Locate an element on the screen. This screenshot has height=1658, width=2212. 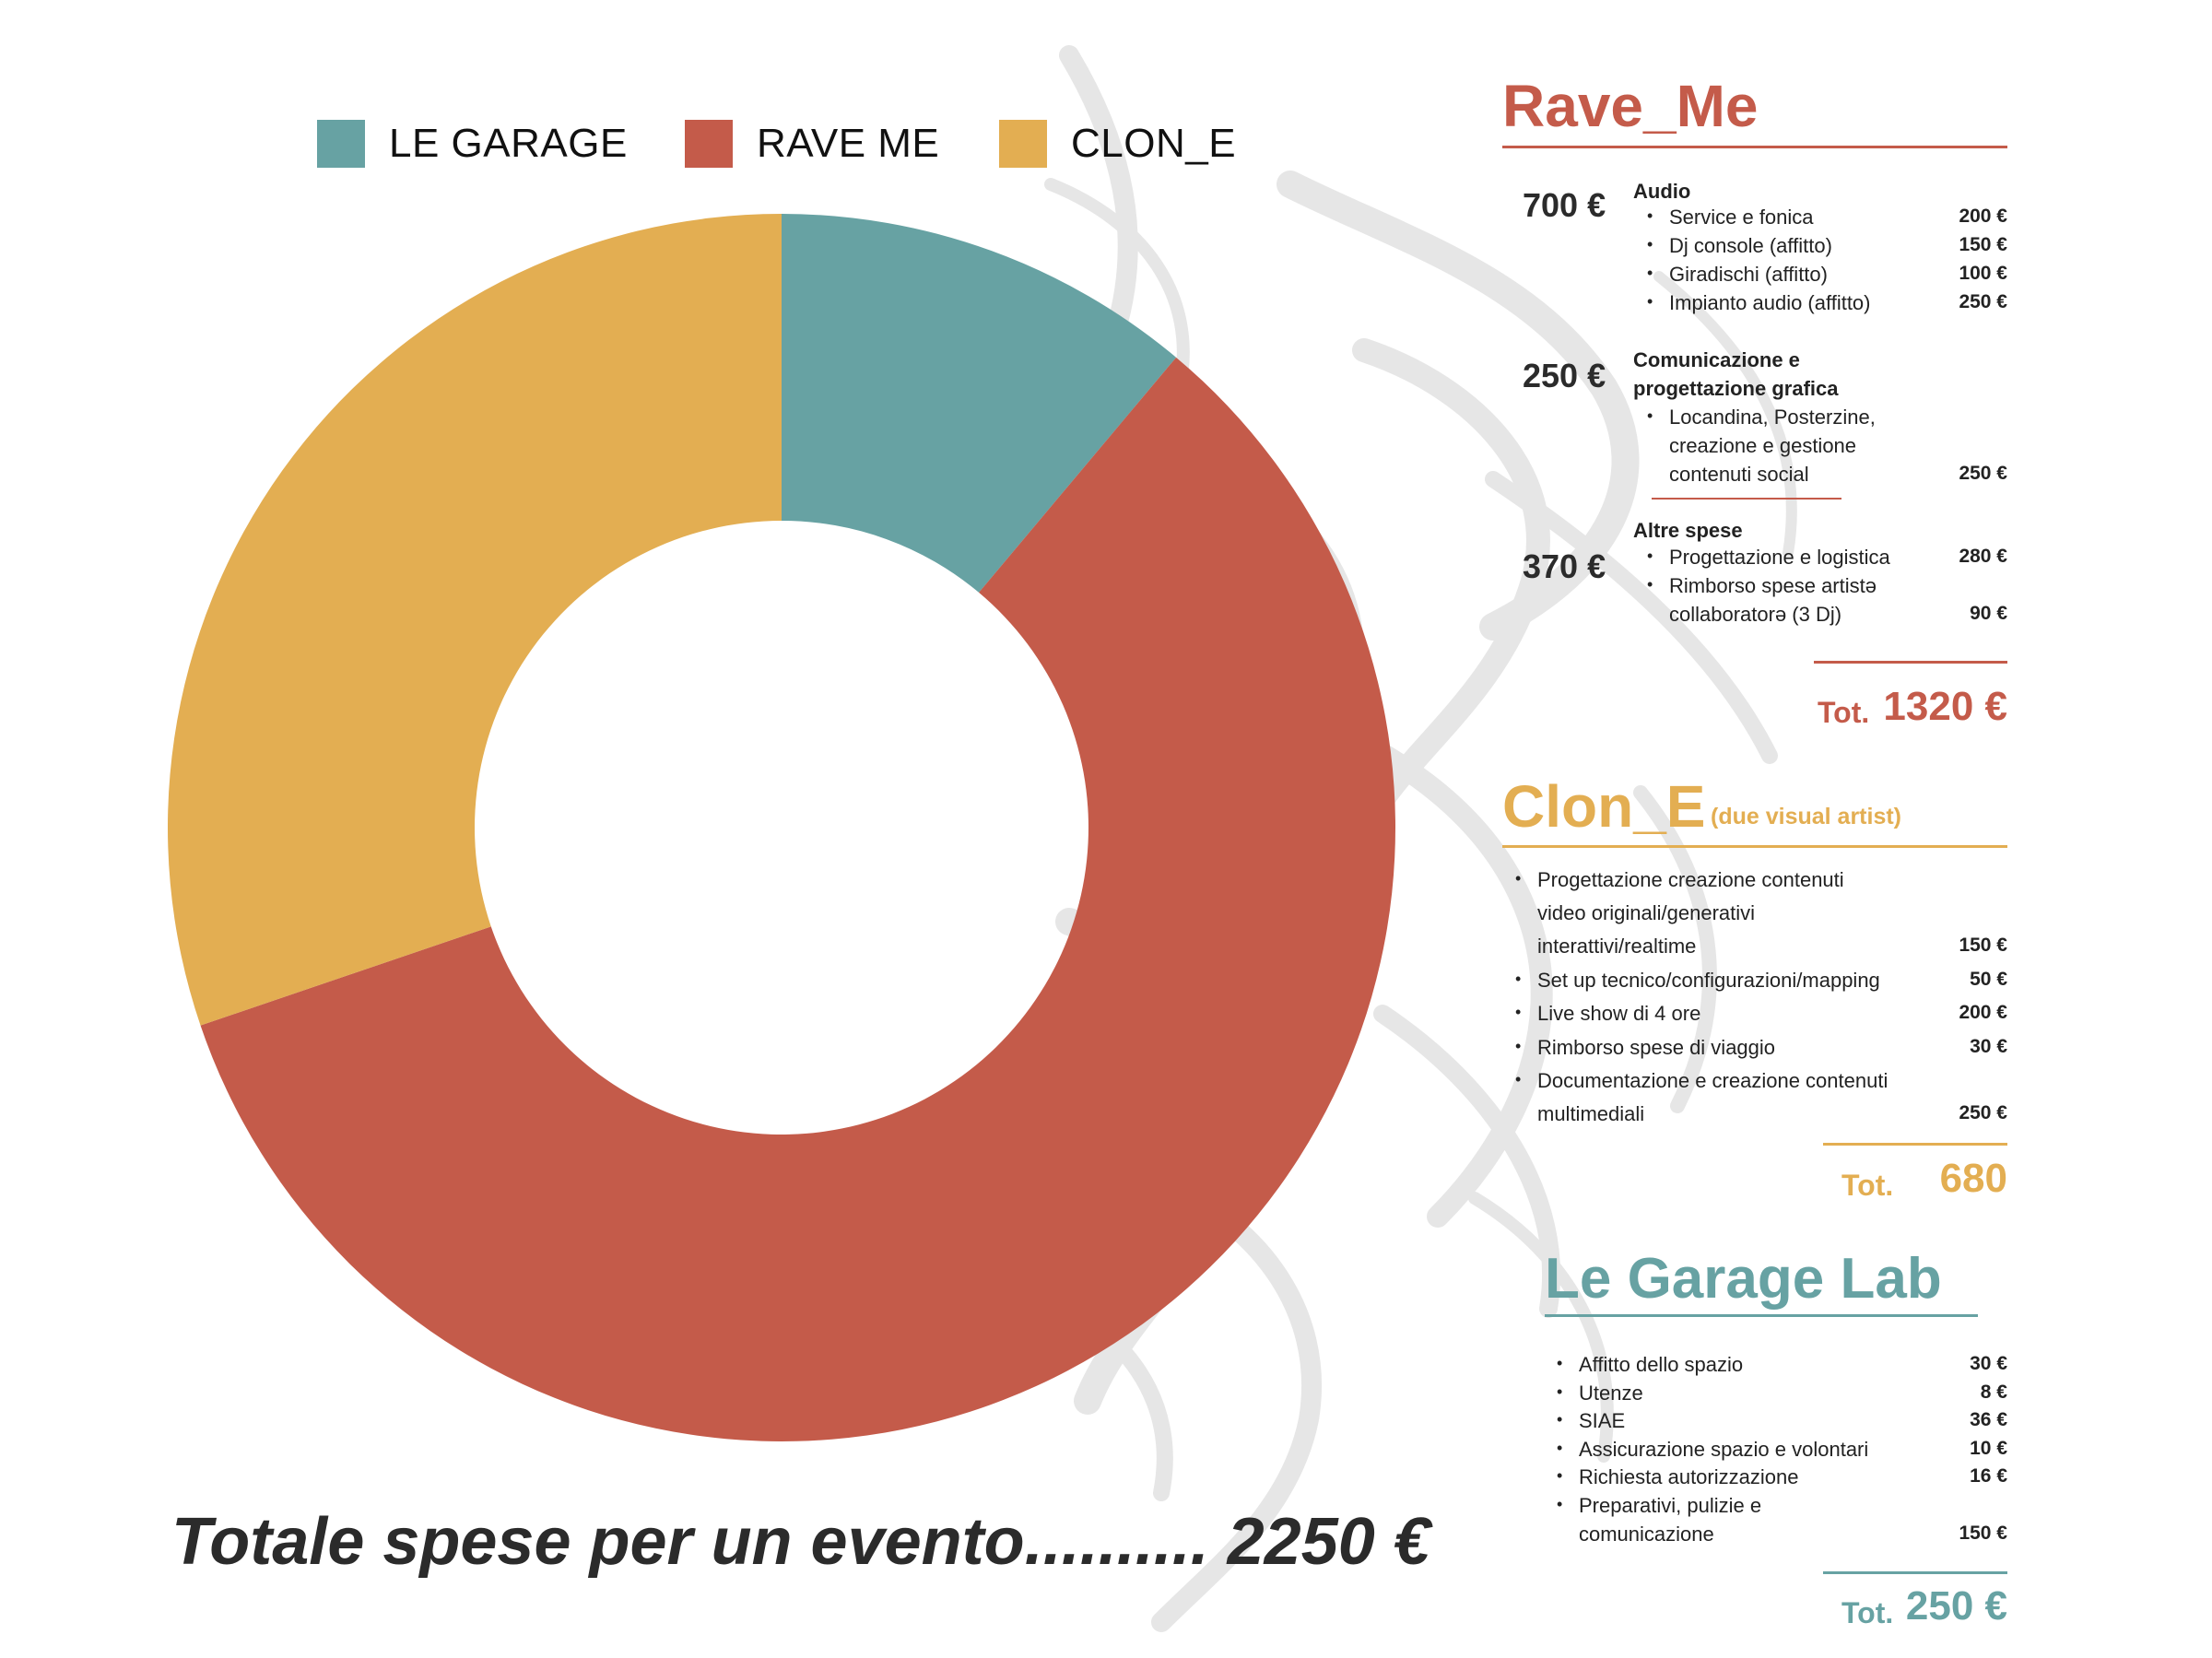
donut-slice-le-garage is located at coordinates (979, 404).